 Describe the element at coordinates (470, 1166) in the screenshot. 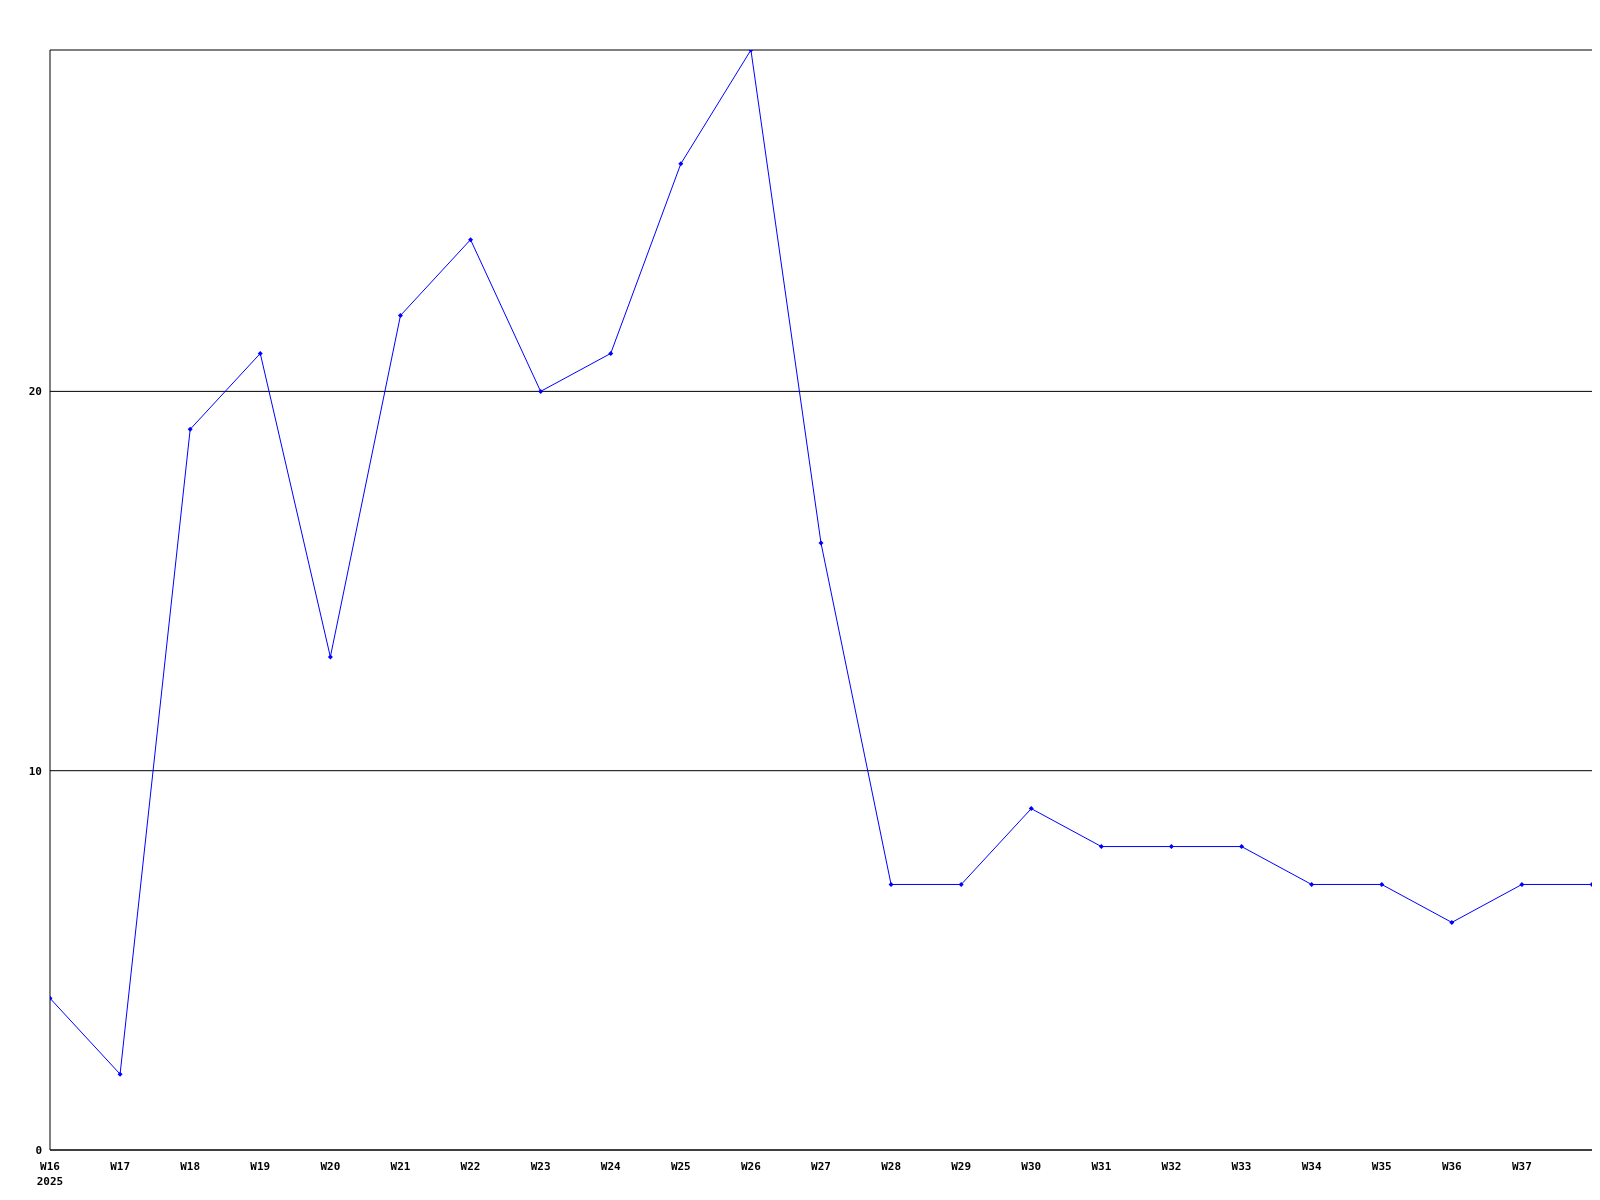

I see `x-tick-label: W22` at that location.